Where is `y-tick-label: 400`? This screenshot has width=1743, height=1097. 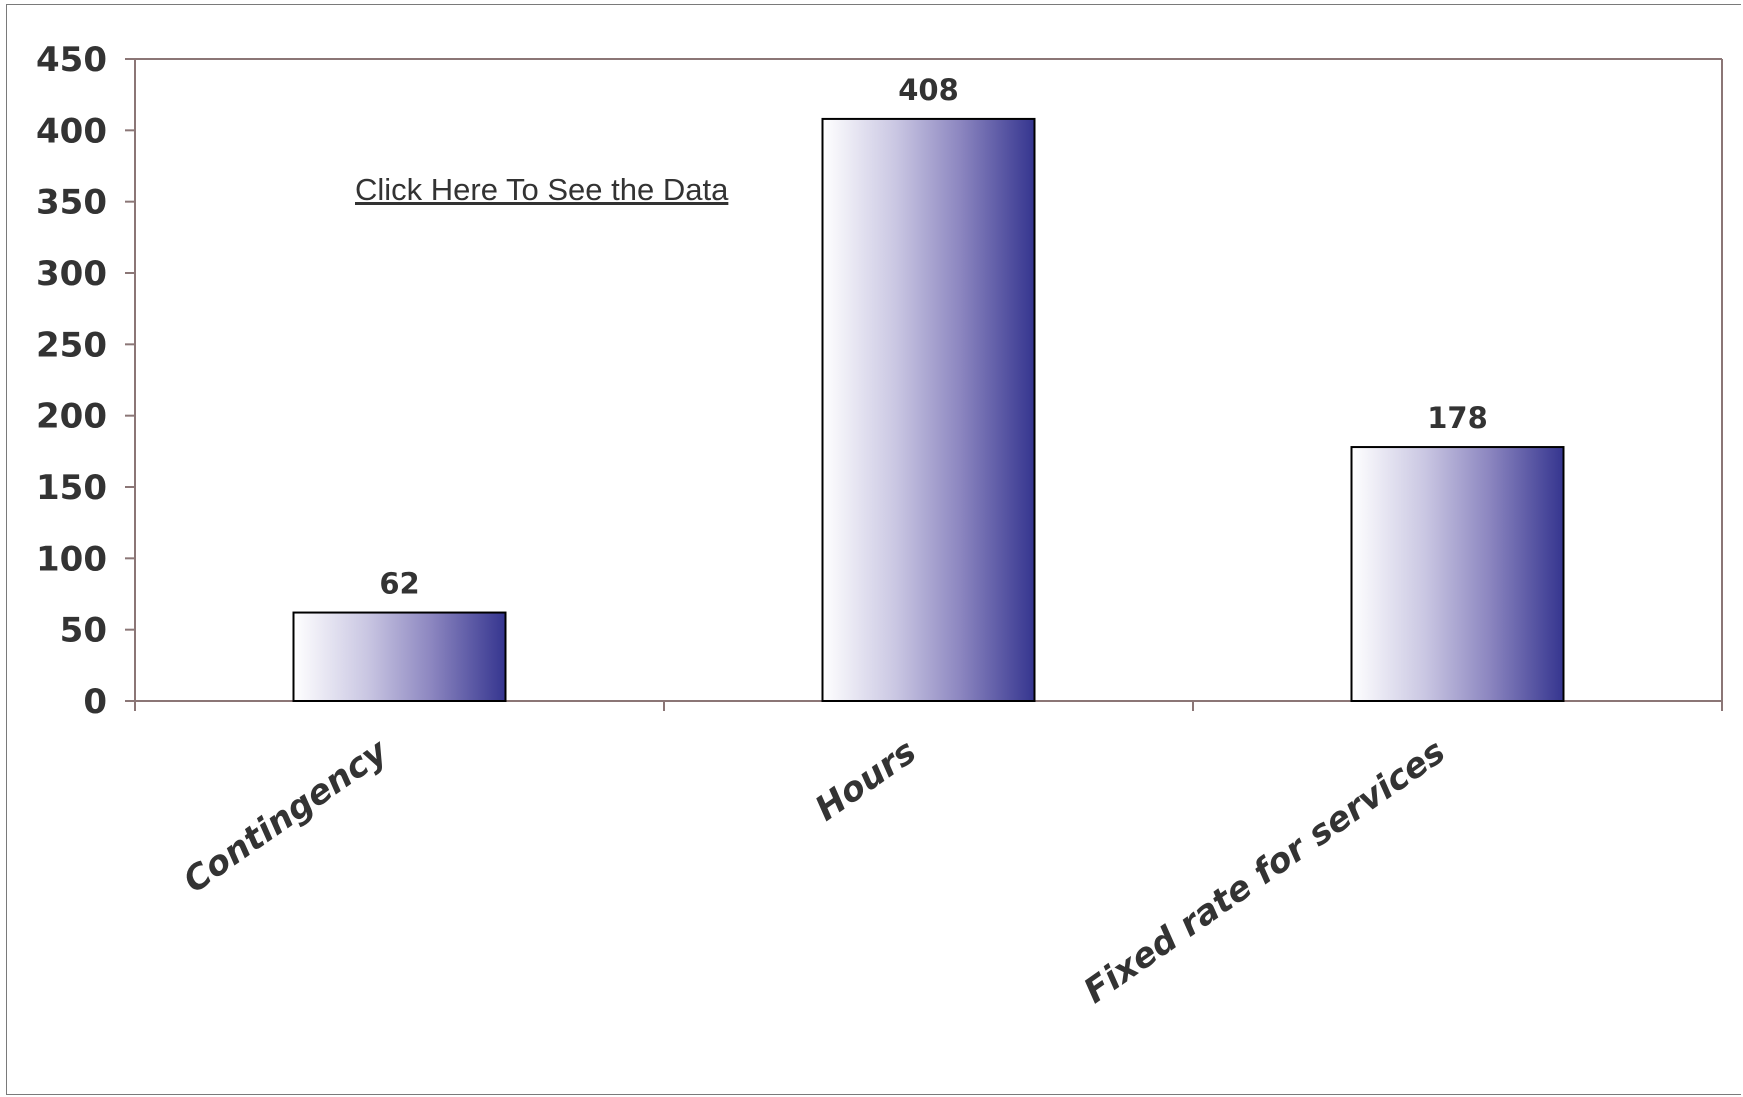 y-tick-label: 400 is located at coordinates (71, 131).